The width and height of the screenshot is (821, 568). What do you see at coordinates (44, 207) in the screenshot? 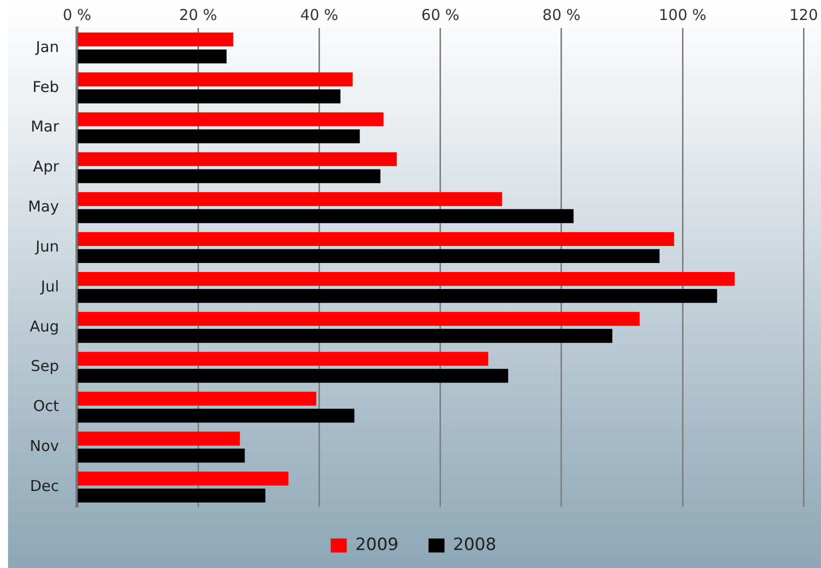
I see `y-tick-label: May` at bounding box center [44, 207].